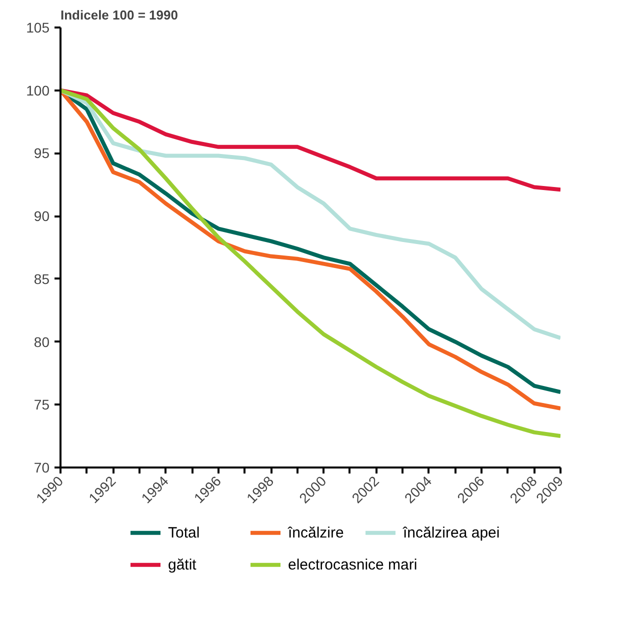 The image size is (617, 626). Describe the element at coordinates (42, 153) in the screenshot. I see `y-tick-label: 95` at that location.